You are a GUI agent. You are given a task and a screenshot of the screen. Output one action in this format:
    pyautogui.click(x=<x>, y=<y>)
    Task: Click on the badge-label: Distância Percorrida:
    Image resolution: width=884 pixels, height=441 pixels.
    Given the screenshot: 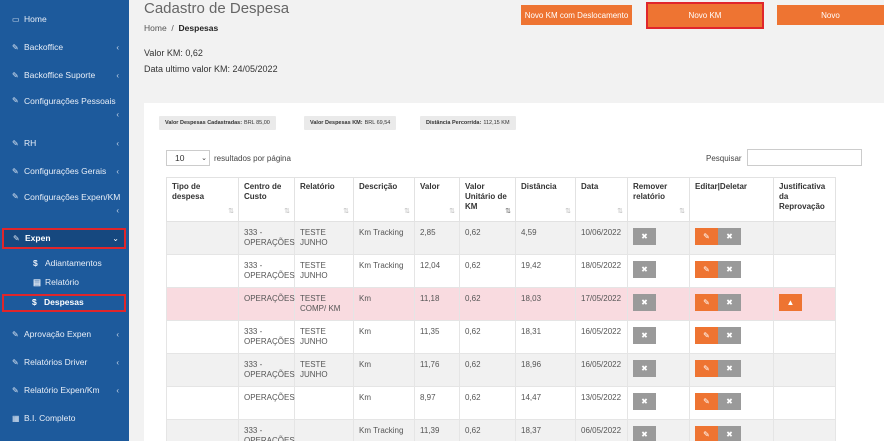 What is the action you would take?
    pyautogui.click(x=454, y=123)
    